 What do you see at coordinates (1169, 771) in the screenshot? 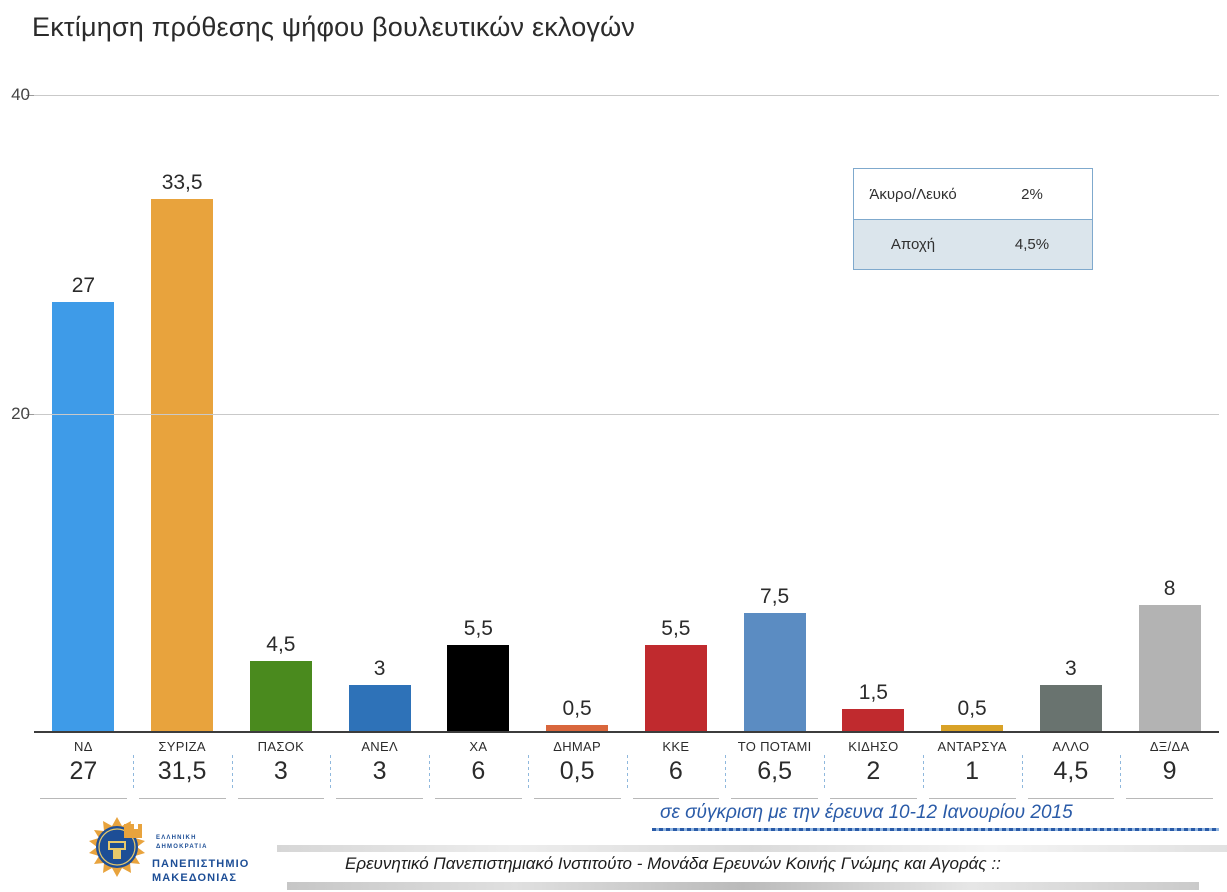
I see `previous-survey-value: 9` at bounding box center [1169, 771].